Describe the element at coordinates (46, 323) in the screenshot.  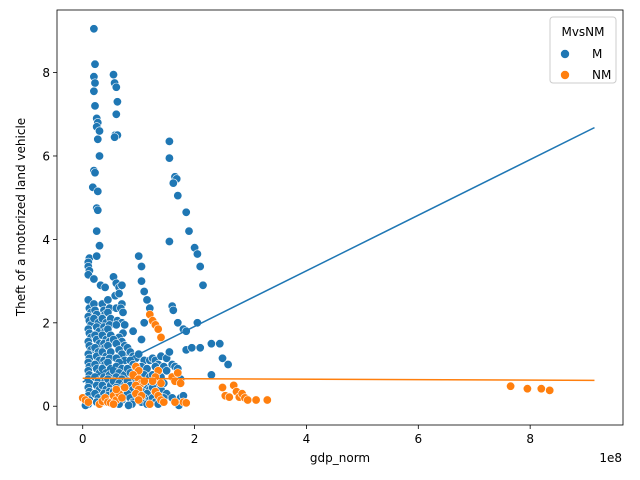
I see `y-tick-label: 2` at that location.